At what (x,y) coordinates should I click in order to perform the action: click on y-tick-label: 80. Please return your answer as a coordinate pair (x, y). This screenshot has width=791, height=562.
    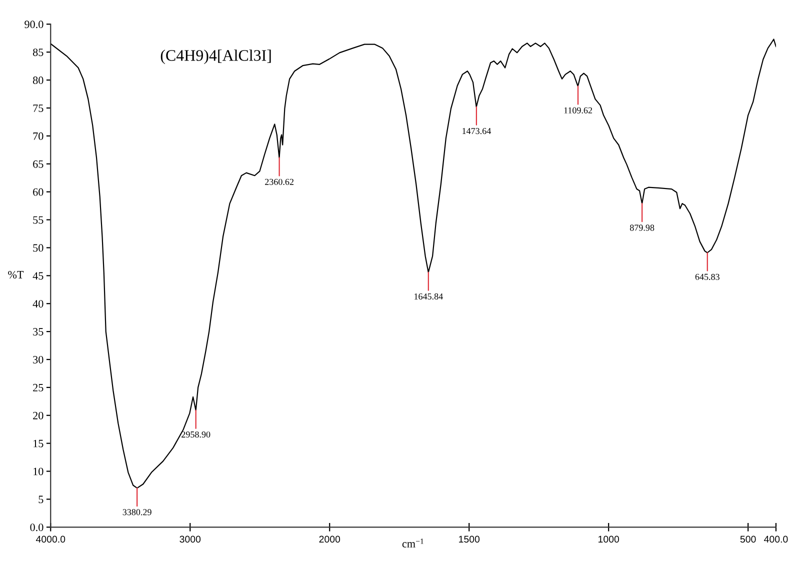
    Looking at the image, I should click on (38, 80).